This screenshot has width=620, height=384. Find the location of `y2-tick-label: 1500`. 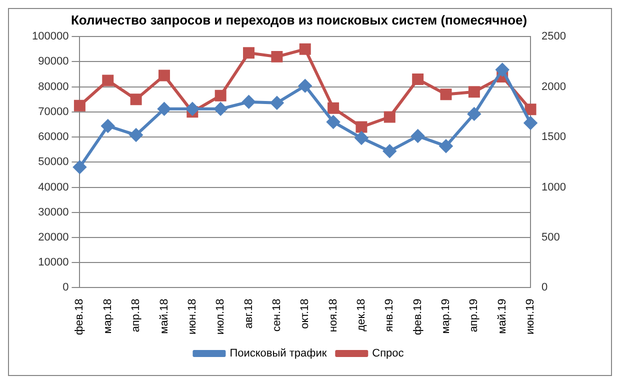

y2-tick-label: 1500 is located at coordinates (554, 137).